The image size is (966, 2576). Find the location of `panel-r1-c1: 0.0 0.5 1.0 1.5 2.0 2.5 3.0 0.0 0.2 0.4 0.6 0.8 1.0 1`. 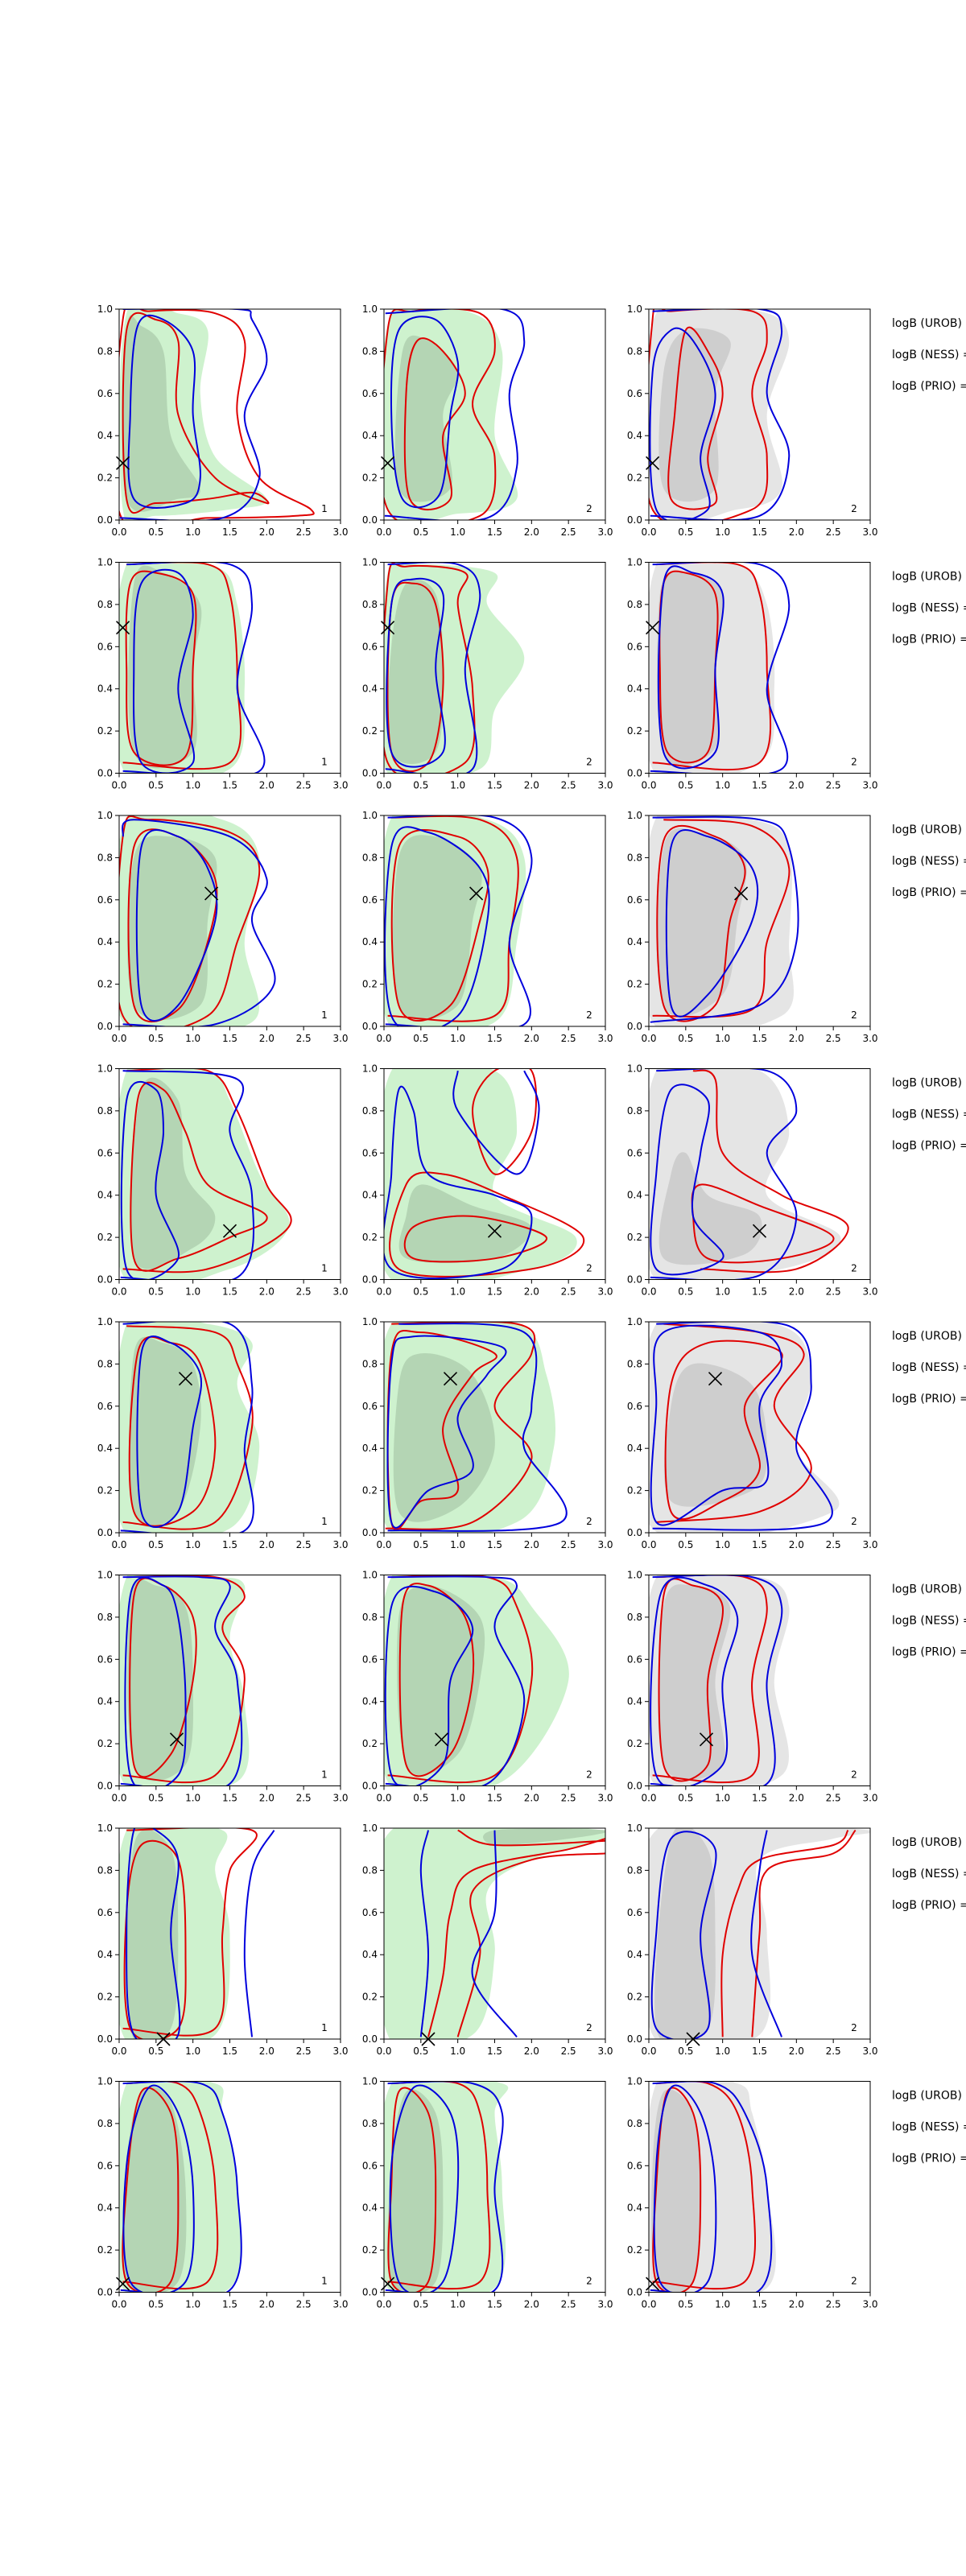

panel-r1-c1: 0.0 0.5 1.0 1.5 2.0 2.5 3.0 0.0 0.2 0.4 0.6 0.8 1.0 1 is located at coordinates (223, 421).